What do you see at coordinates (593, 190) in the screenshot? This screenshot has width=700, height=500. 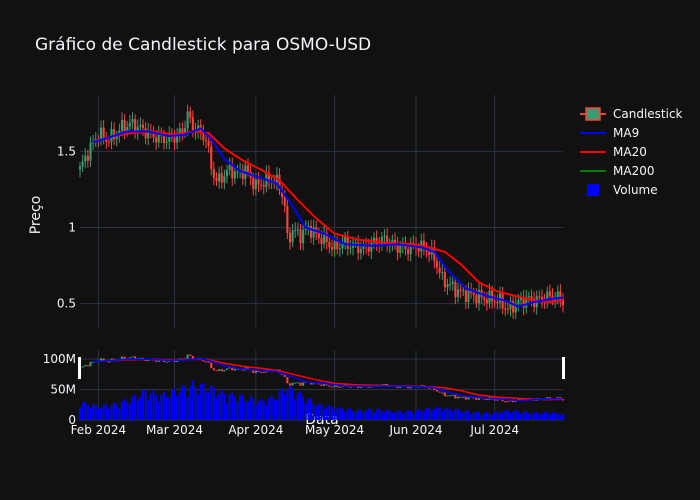 I see `square-swatch-icon` at bounding box center [593, 190].